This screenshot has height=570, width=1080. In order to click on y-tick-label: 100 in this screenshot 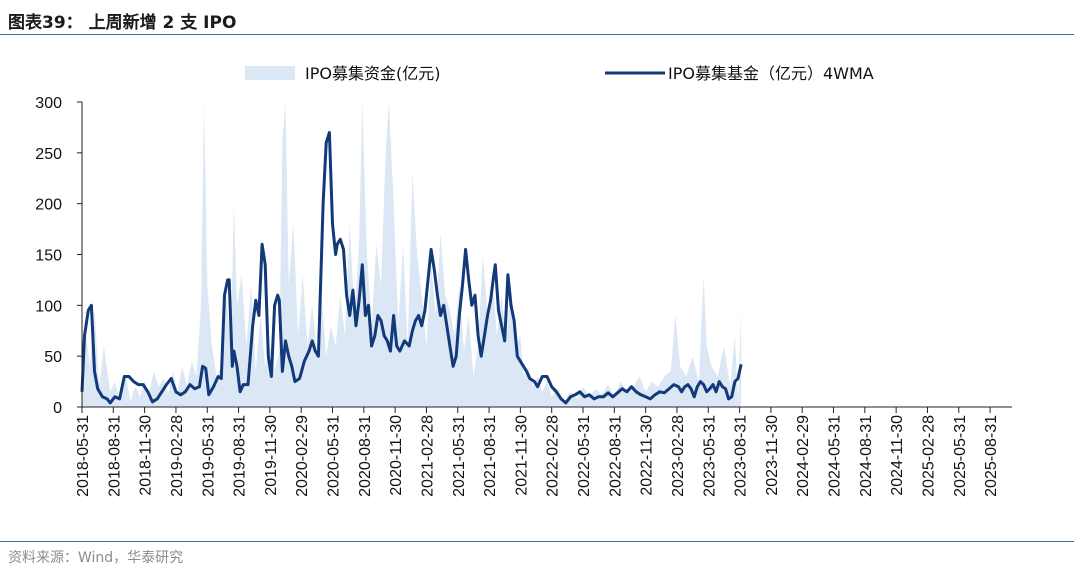, I will do `click(48, 306)`.